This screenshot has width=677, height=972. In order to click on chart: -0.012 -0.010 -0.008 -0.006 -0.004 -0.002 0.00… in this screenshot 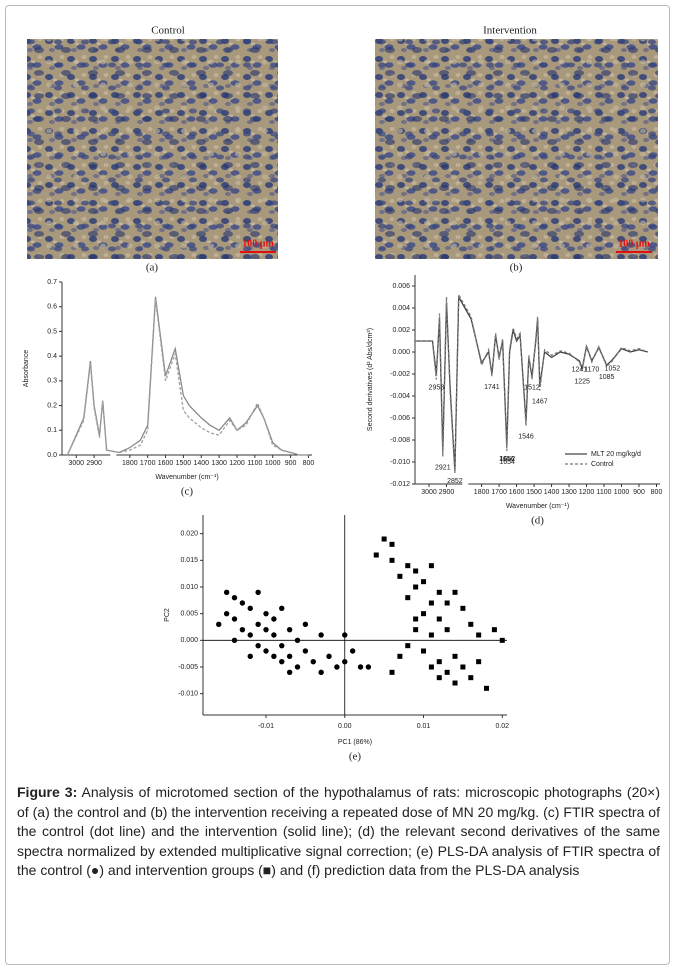, I will do `click(515, 401)`.